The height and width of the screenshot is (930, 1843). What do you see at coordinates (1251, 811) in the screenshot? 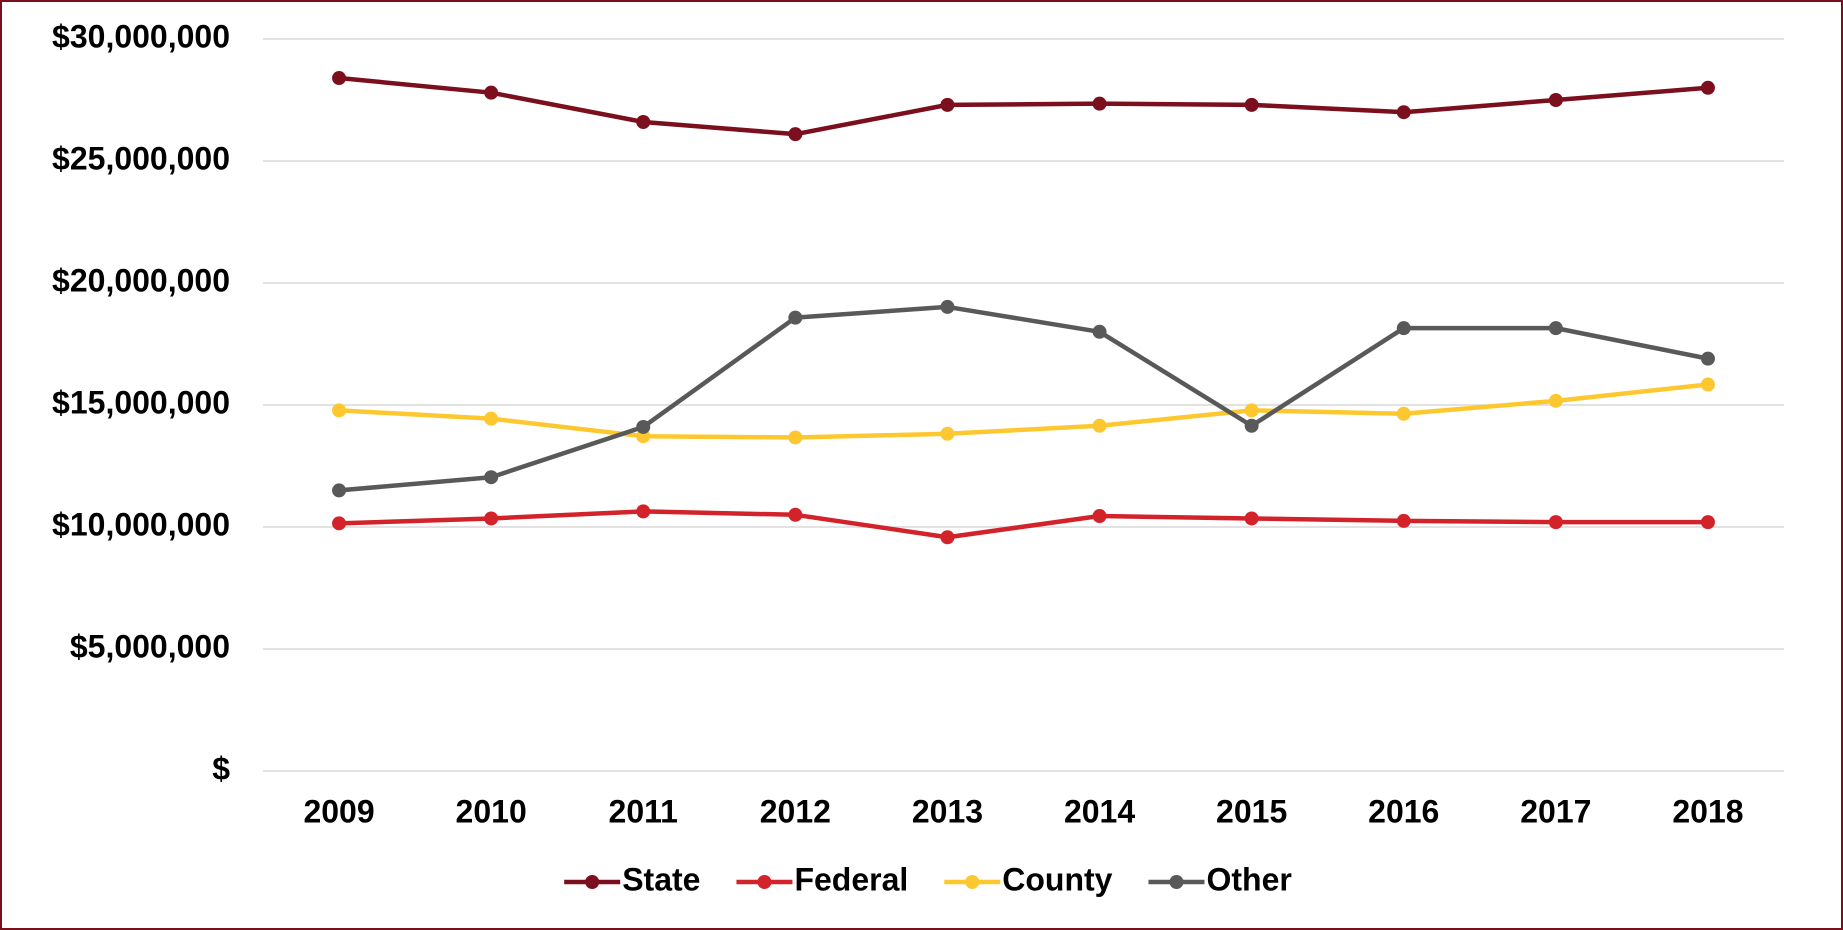
I see `x-tick-label: 2015` at bounding box center [1251, 811].